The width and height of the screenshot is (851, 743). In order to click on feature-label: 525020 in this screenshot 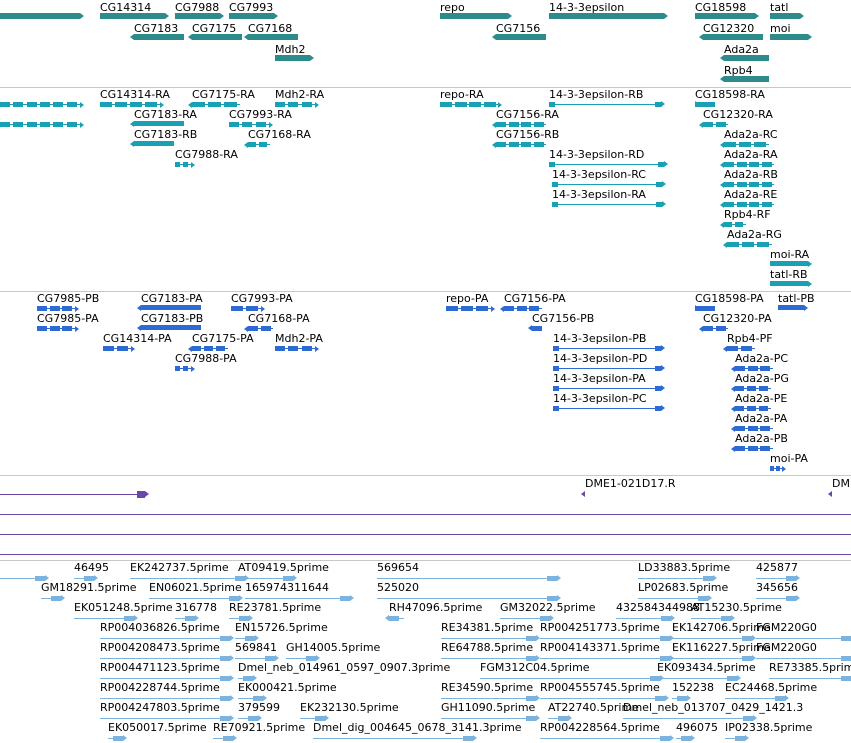, I will do `click(398, 587)`.